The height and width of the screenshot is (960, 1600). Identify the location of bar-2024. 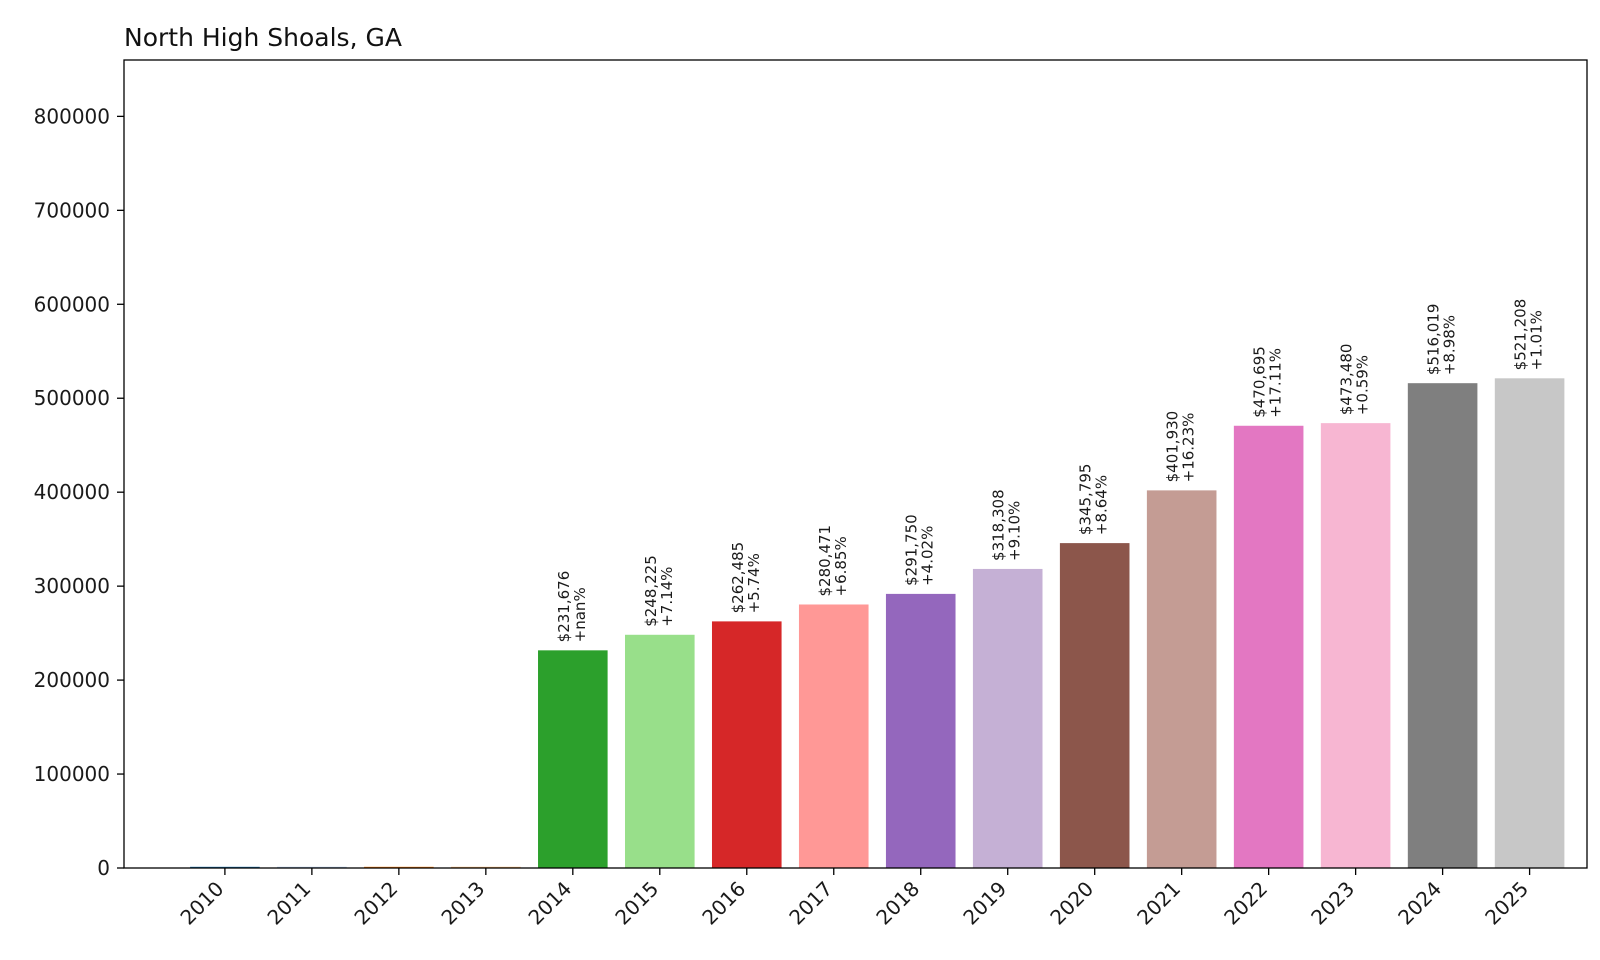
(1442, 625).